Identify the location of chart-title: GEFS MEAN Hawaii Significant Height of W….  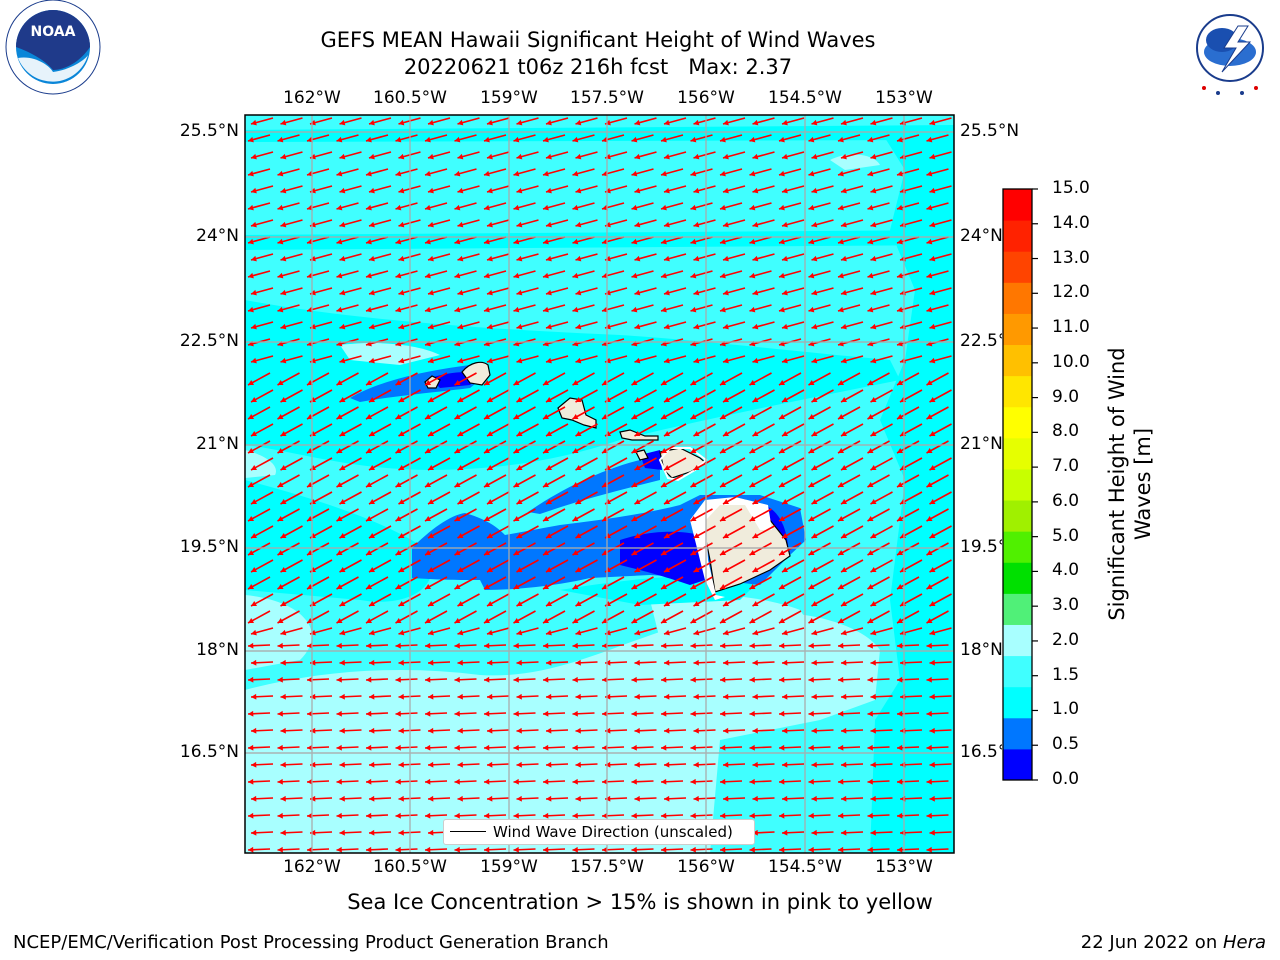
(598, 40).